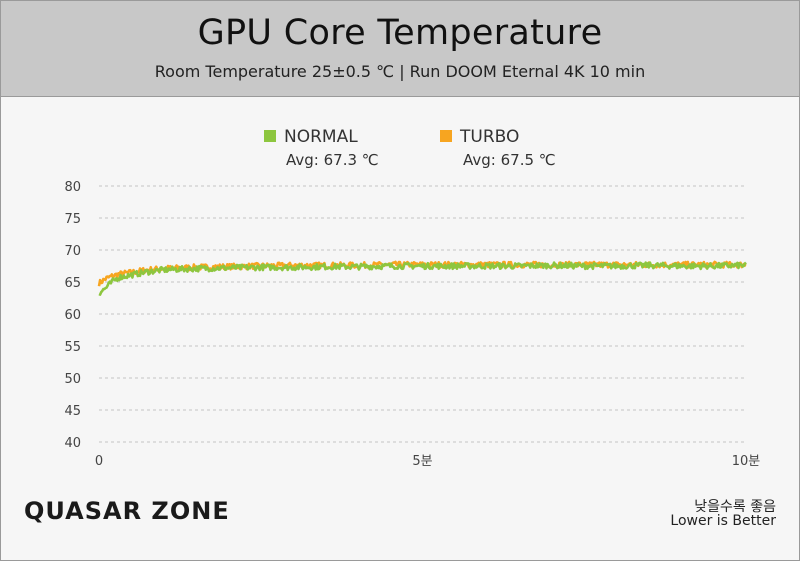 Image resolution: width=800 pixels, height=561 pixels. I want to click on chart-title: GPU Core Temperature, so click(400, 33).